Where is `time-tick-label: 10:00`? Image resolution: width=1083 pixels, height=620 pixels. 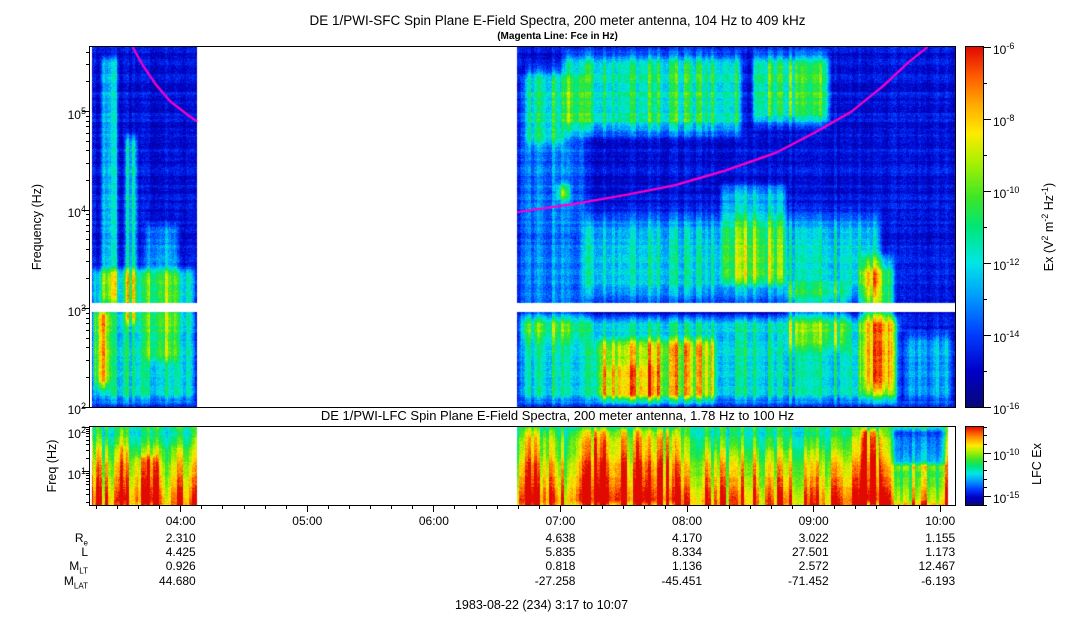 time-tick-label: 10:00 is located at coordinates (940, 521).